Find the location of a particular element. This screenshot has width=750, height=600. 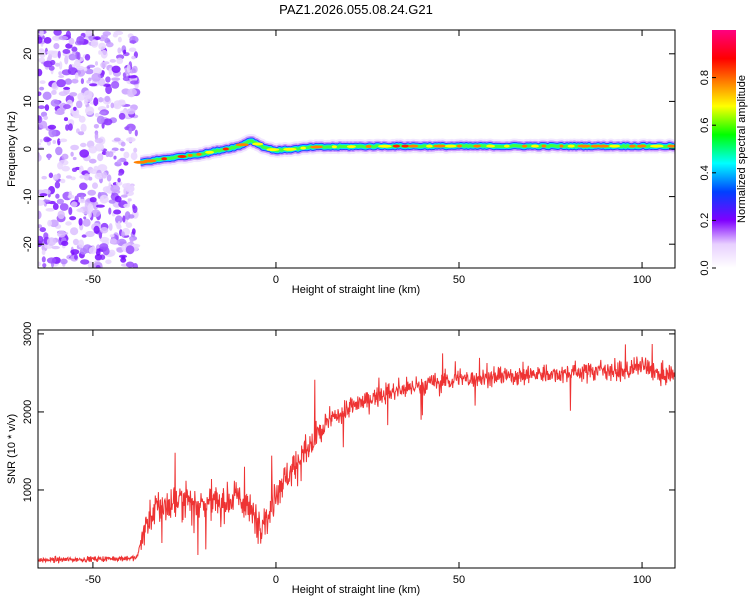

spectrogram-y-tick-label: 20 is located at coordinates (28, 54).